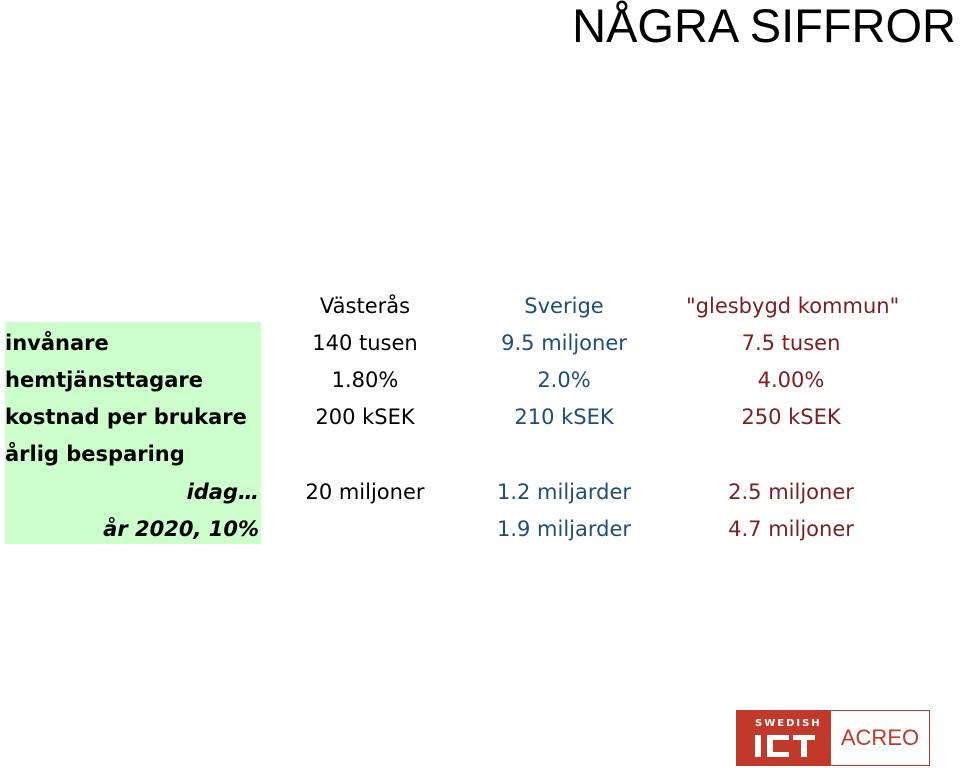  I want to click on swedish-ict-logo: SWEDISH, so click(784, 738).